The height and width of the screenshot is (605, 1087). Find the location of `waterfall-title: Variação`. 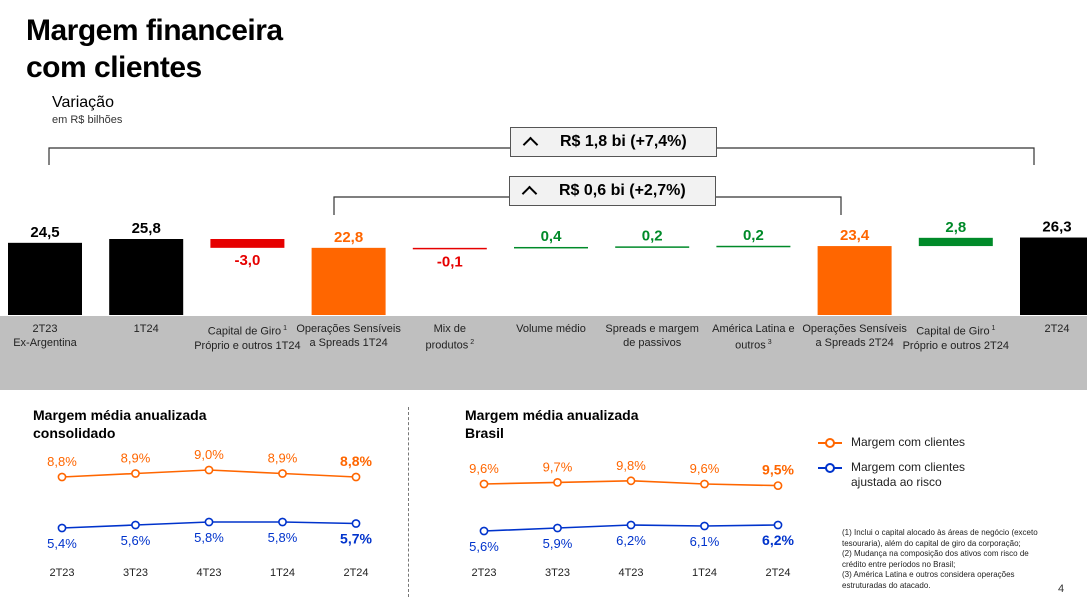

waterfall-title: Variação is located at coordinates (83, 102).